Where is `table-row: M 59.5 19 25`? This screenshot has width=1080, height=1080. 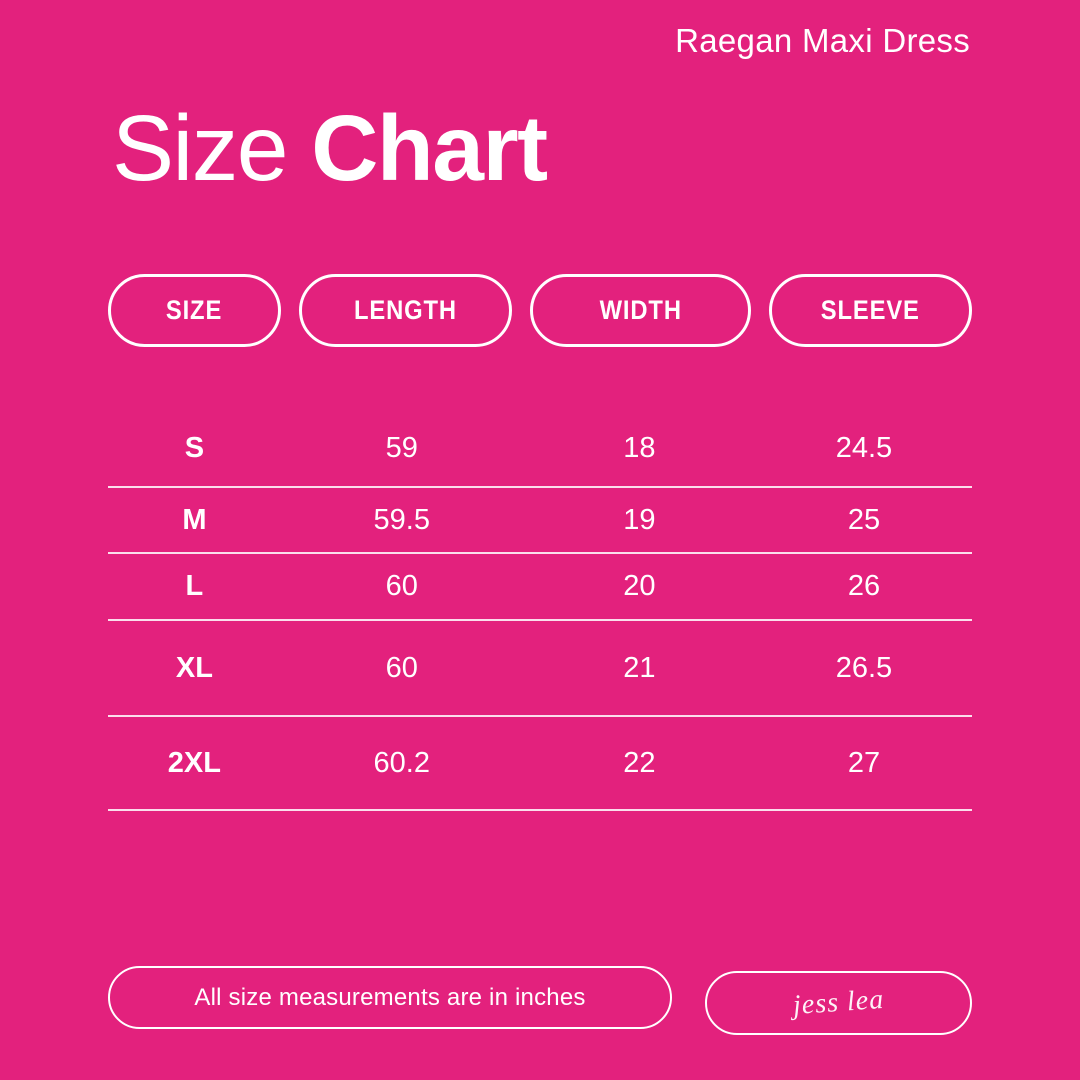 table-row: M 59.5 19 25 is located at coordinates (540, 521).